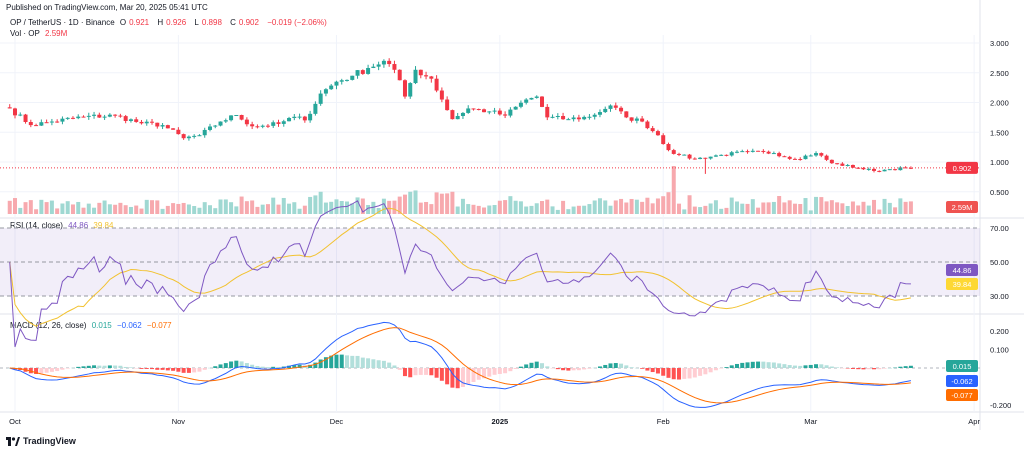  What do you see at coordinates (62, 22) in the screenshot?
I see `symbol-label: OP / TetherUS · 1D · Binance` at bounding box center [62, 22].